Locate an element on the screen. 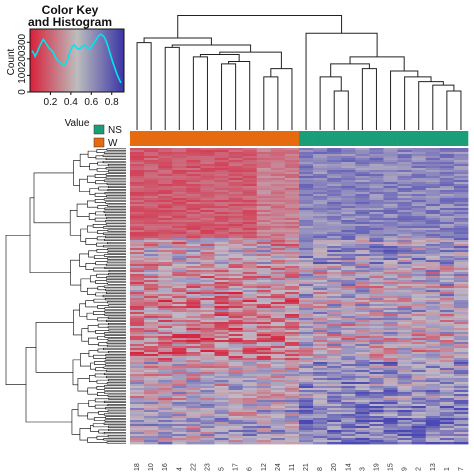 This screenshot has width=474, height=474. column-label: 10 is located at coordinates (151, 467).